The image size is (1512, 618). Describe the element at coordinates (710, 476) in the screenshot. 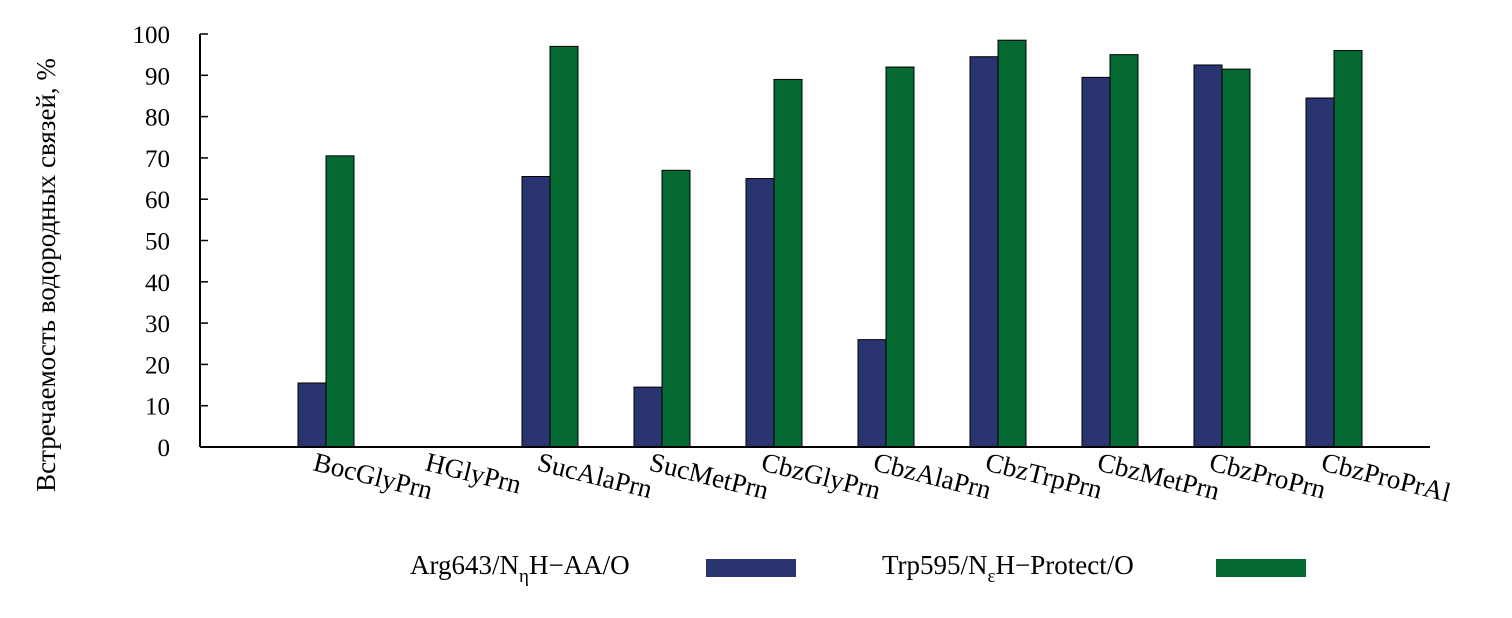

I see `x-label-SucMetPrn: SucMetPrn` at that location.